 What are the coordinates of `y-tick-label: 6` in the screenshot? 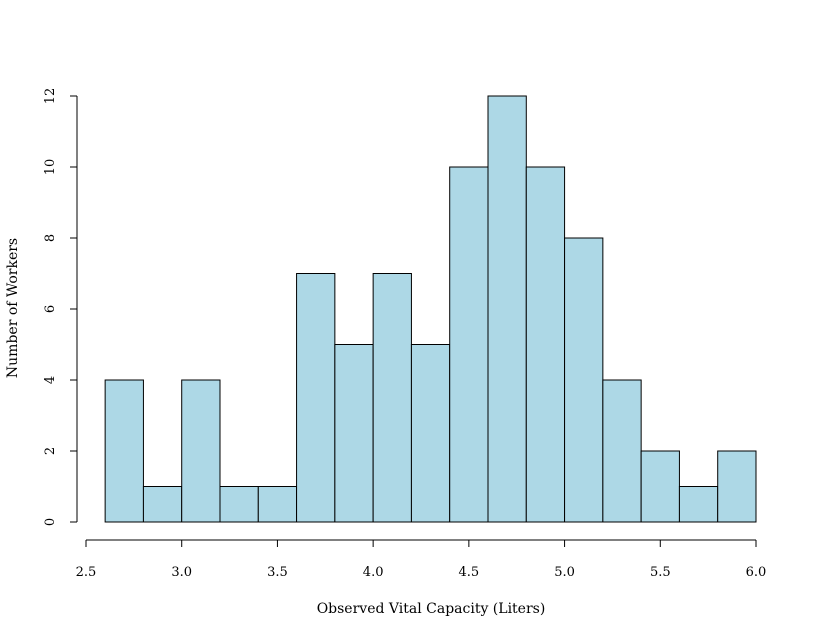 It's located at (50, 309).